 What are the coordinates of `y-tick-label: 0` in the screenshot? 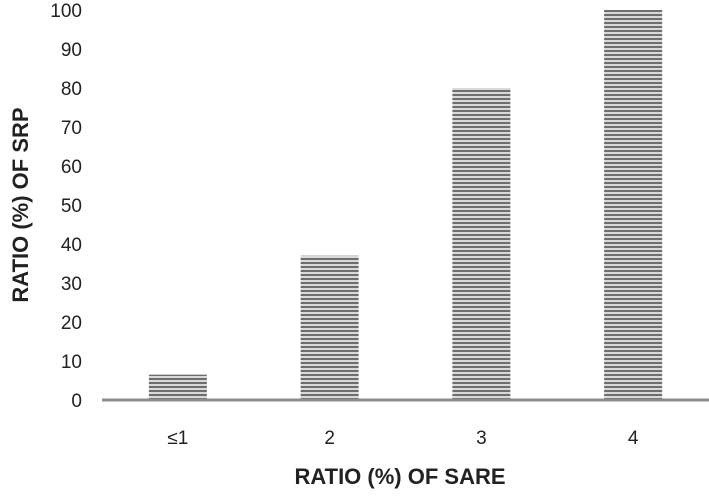 It's located at (76, 401).